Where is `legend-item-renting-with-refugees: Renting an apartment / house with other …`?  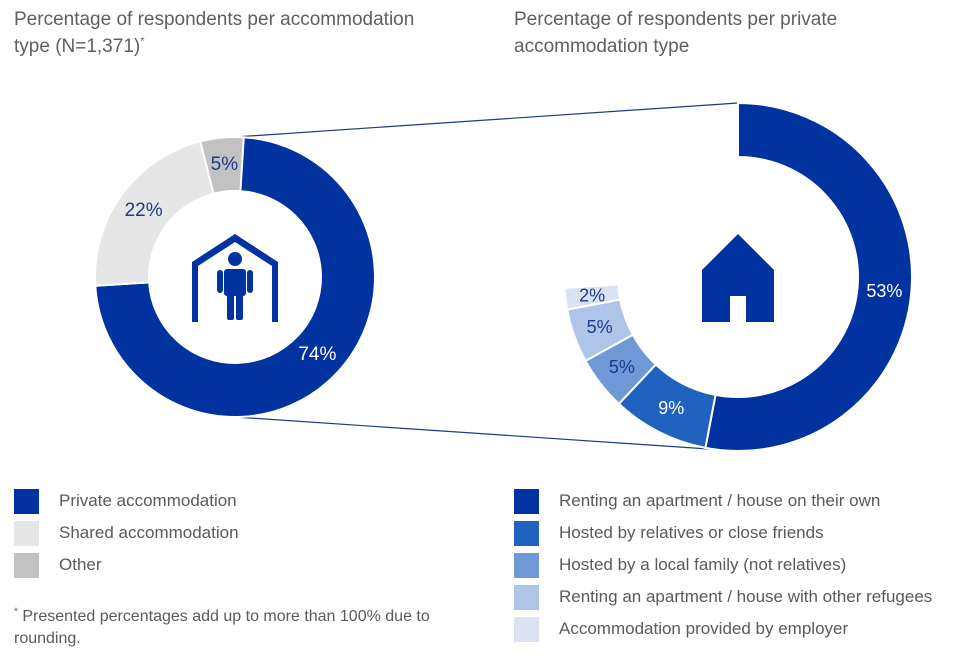
legend-item-renting-with-refugees: Renting an apartment / house with other … is located at coordinates (723, 597).